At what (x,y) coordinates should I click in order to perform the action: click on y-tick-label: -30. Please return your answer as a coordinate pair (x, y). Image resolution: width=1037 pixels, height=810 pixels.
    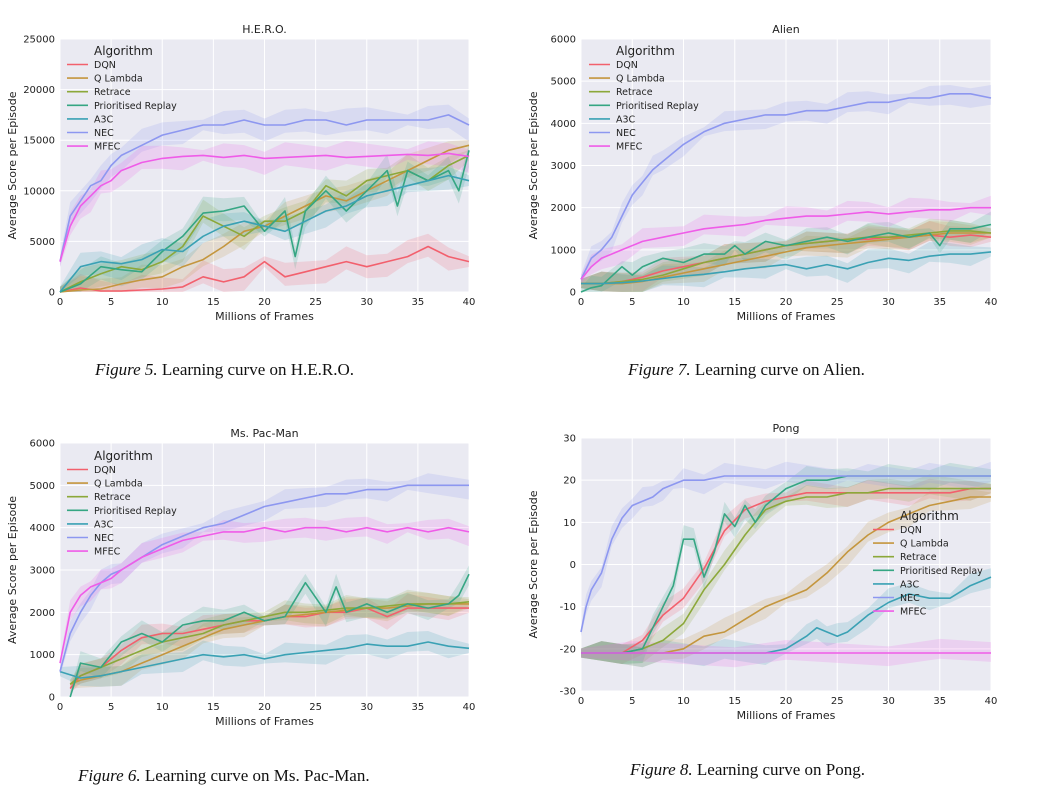
    Looking at the image, I should click on (568, 692).